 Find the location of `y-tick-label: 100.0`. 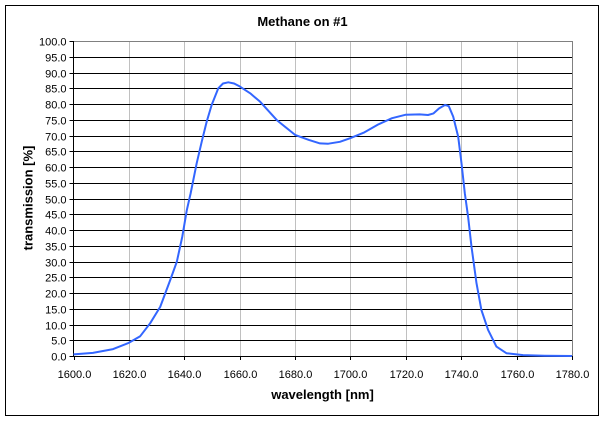

y-tick-label: 100.0 is located at coordinates (53, 43).